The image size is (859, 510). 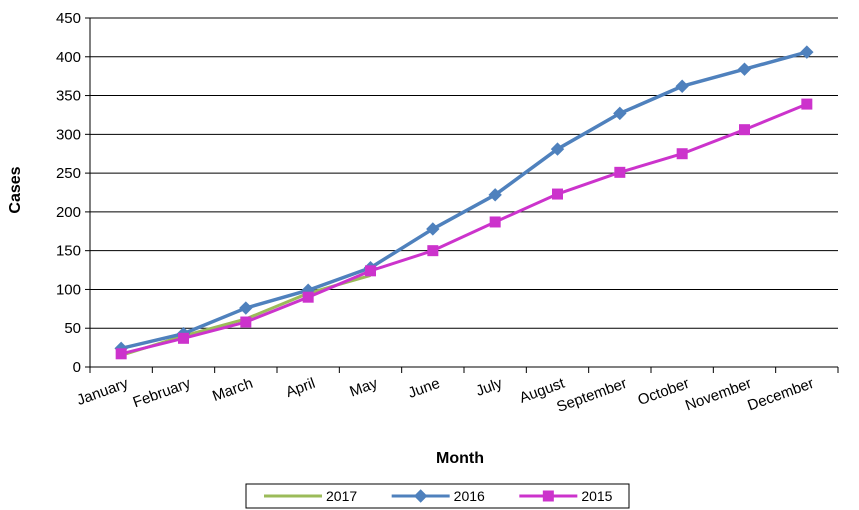 I want to click on legend-entry-2015: 2015, so click(x=566, y=496).